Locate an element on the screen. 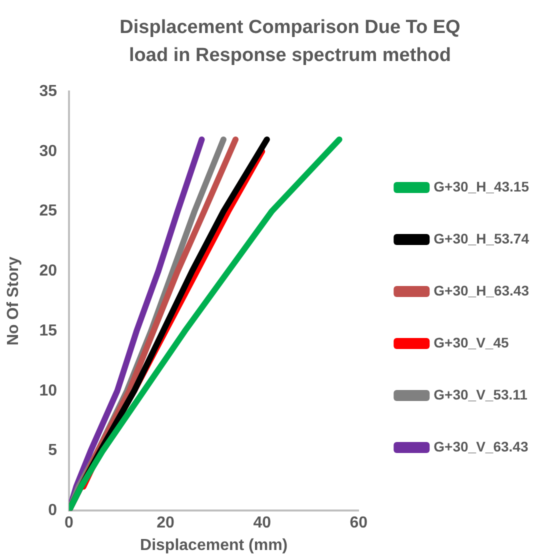  y-tick-label: 10 is located at coordinates (48, 391).